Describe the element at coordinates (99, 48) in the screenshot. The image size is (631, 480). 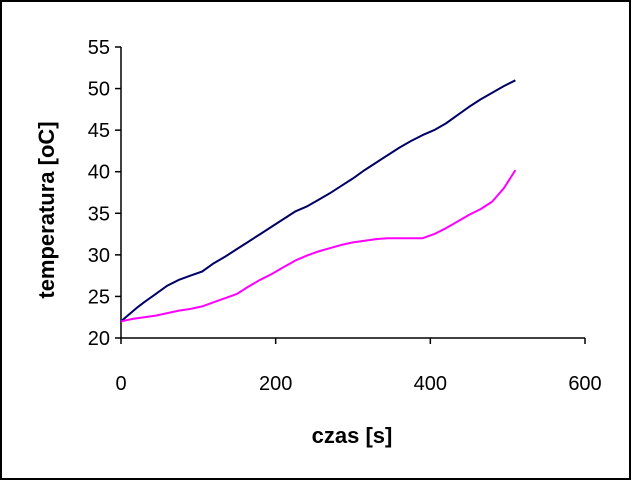
I see `y-tick-label: 55` at that location.